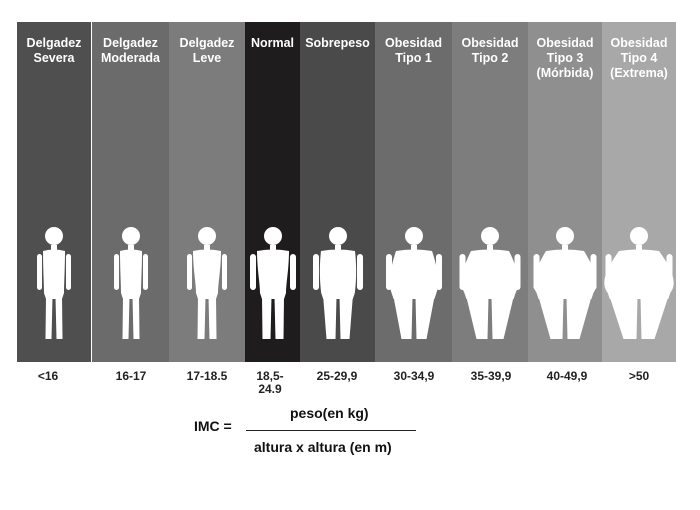 The height and width of the screenshot is (510, 700). What do you see at coordinates (131, 376) in the screenshot?
I see `range-label: 16-17` at bounding box center [131, 376].